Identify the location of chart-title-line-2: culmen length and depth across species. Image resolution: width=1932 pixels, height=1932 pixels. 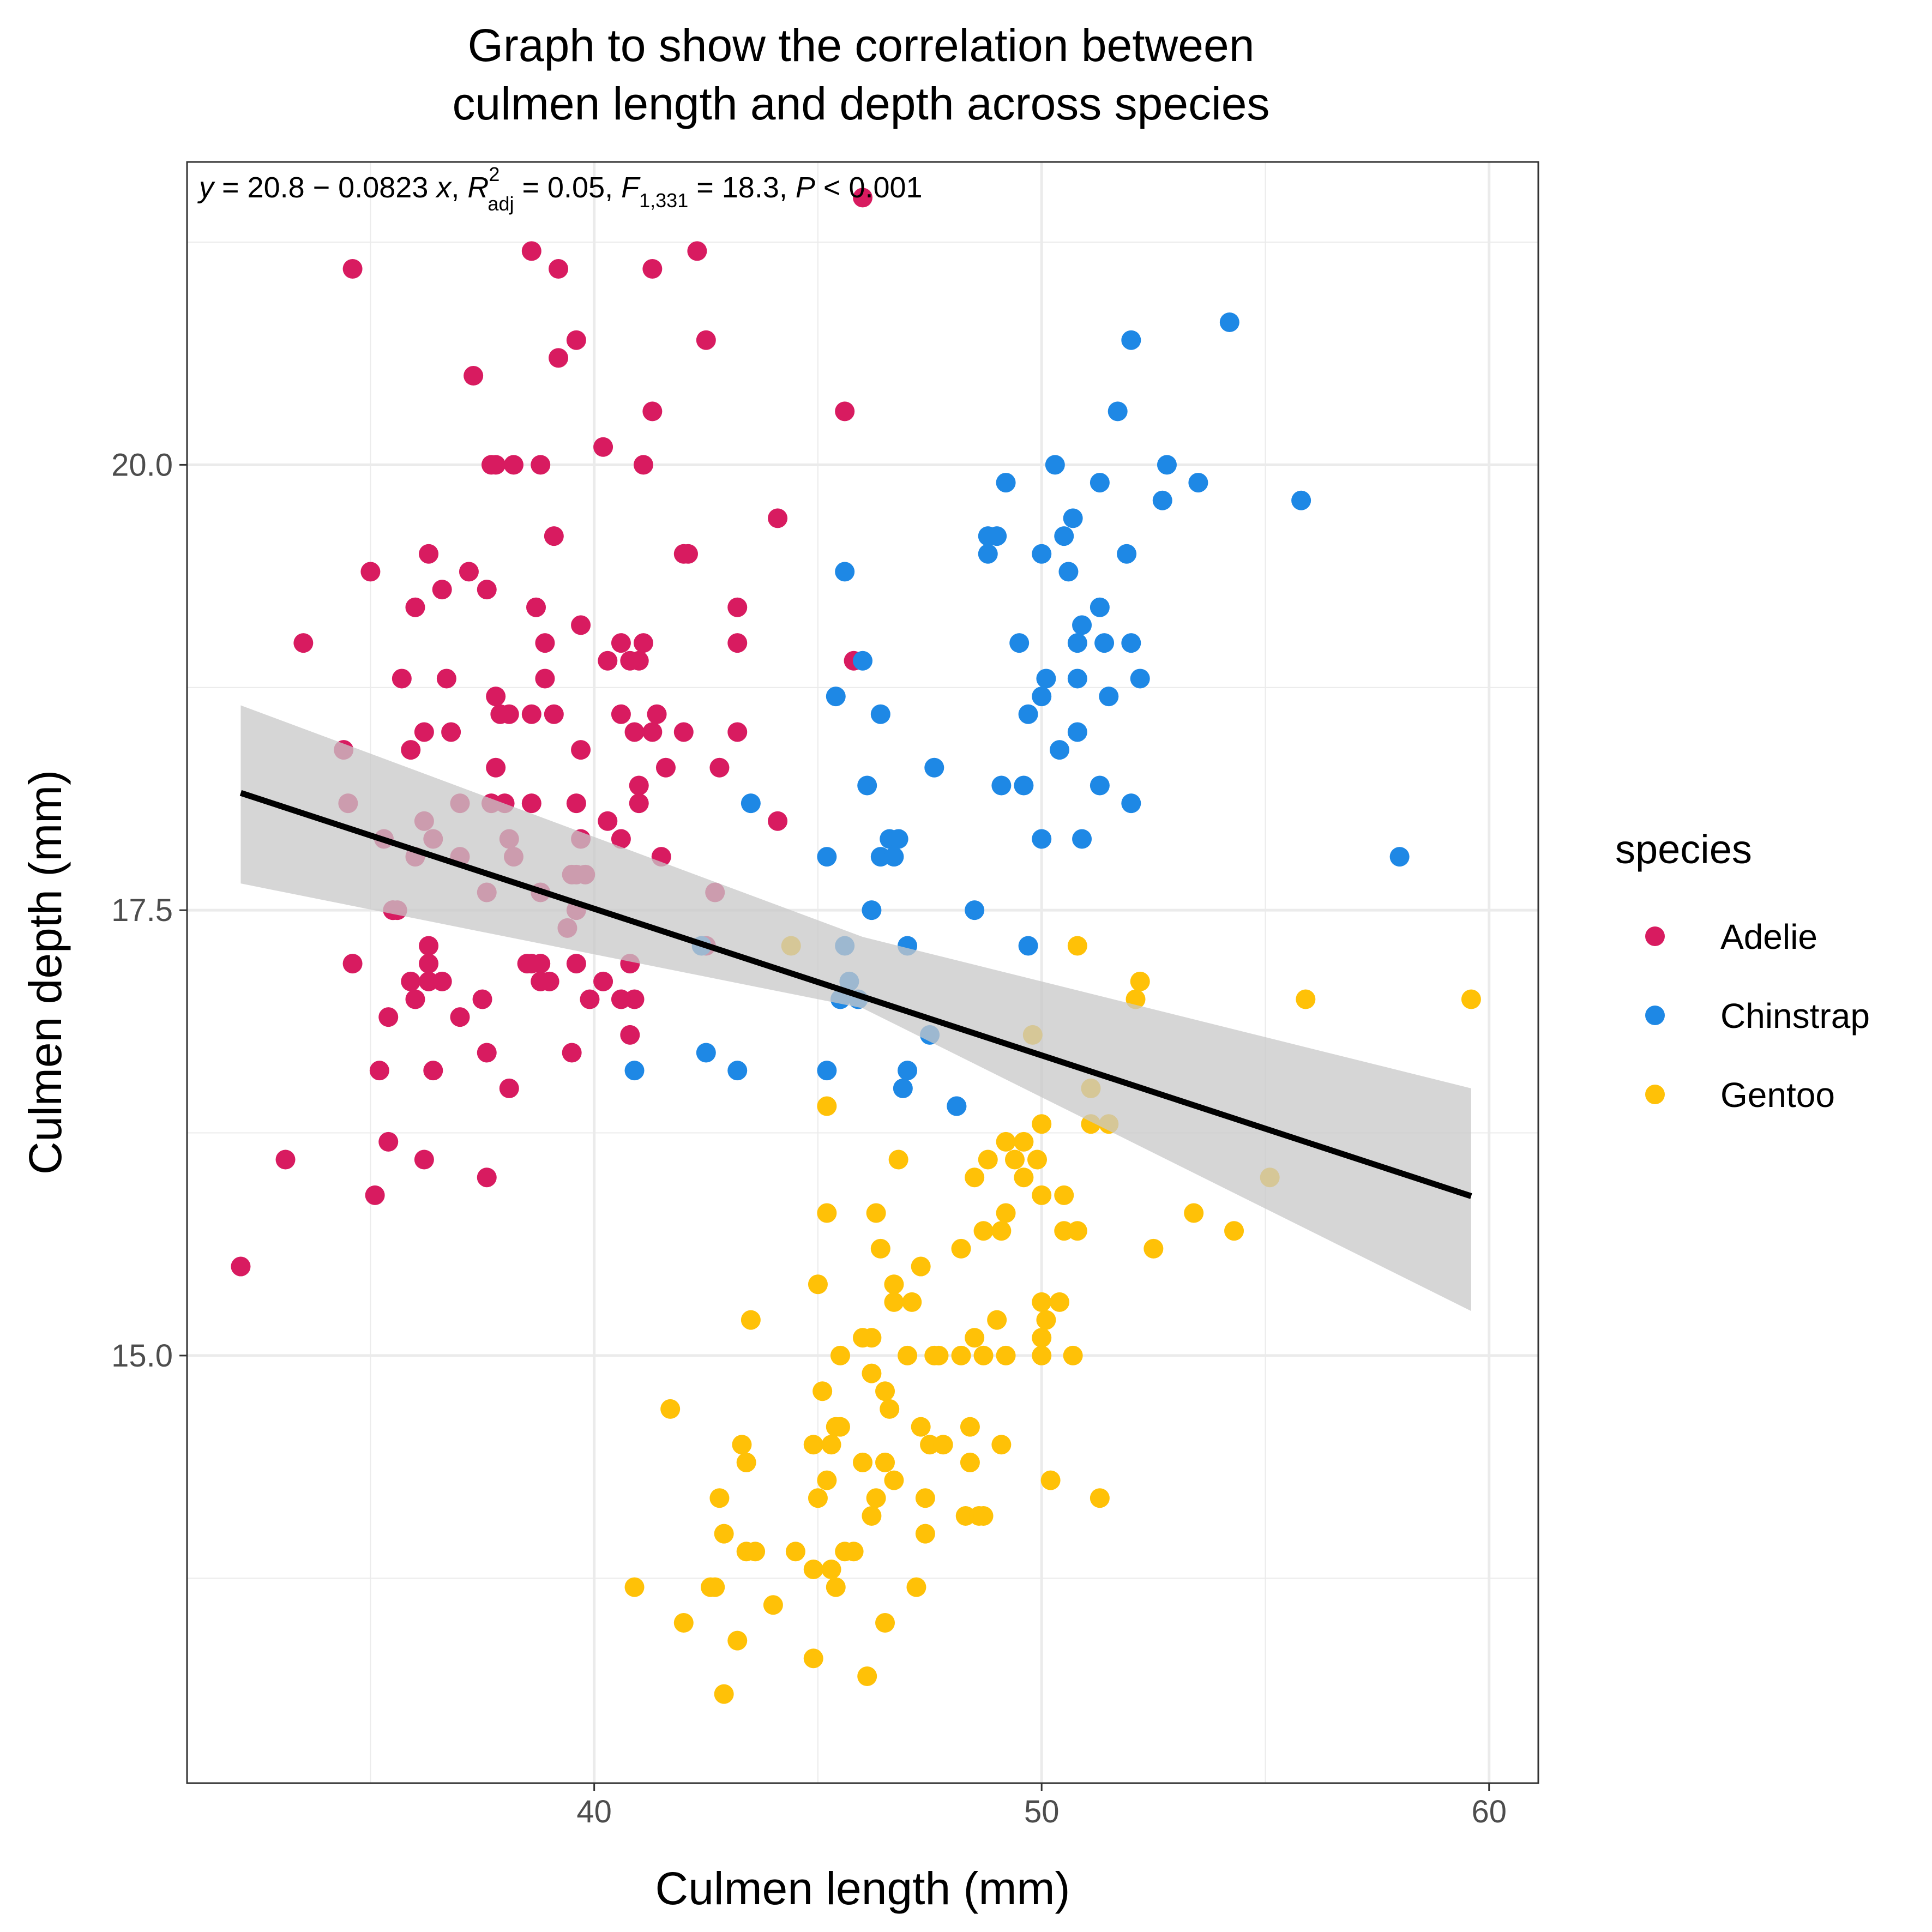
(861, 103).